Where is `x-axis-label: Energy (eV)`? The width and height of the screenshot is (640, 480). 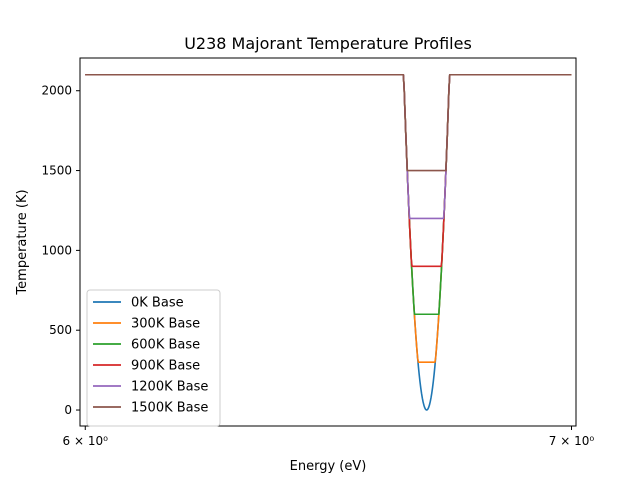 x-axis-label: Energy (eV) is located at coordinates (328, 466).